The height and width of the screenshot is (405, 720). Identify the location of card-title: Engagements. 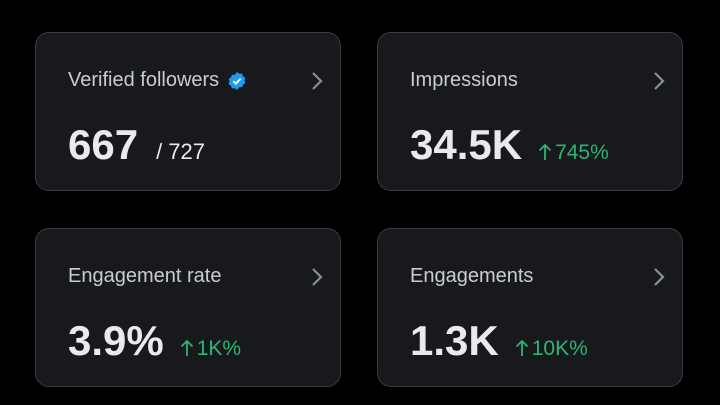
(472, 276).